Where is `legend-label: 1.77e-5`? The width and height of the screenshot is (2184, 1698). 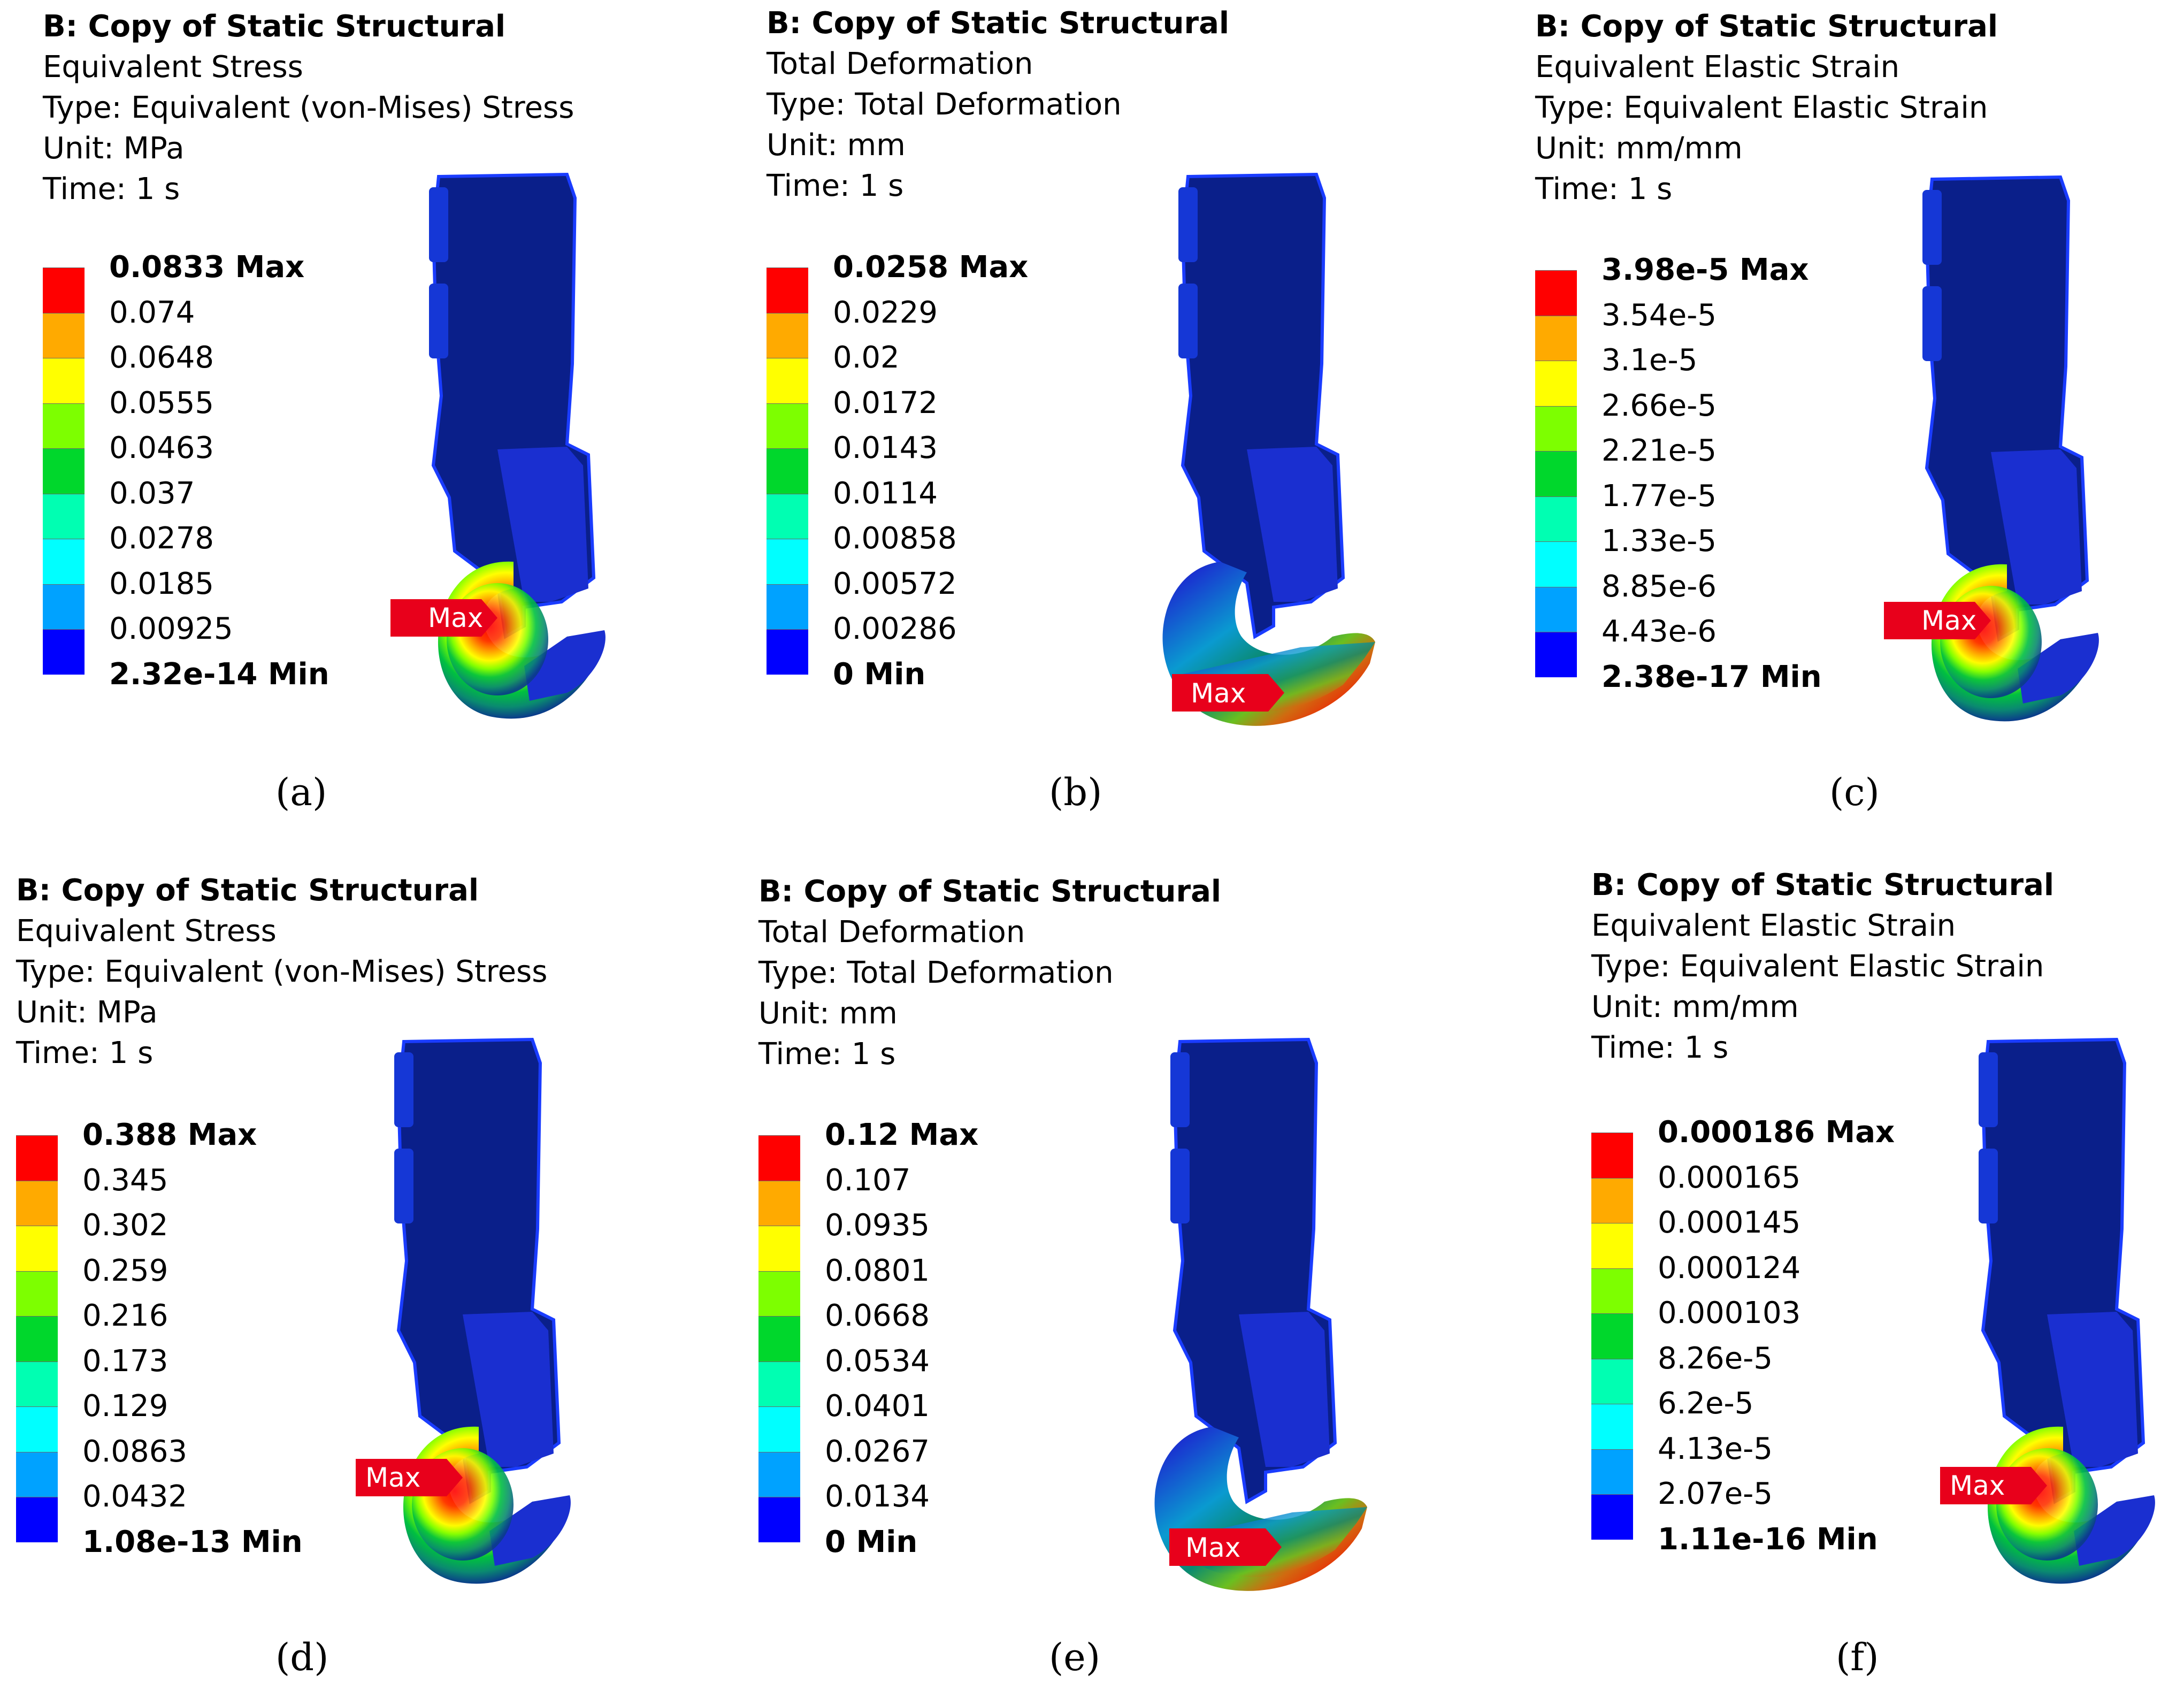 legend-label: 1.77e-5 is located at coordinates (1658, 496).